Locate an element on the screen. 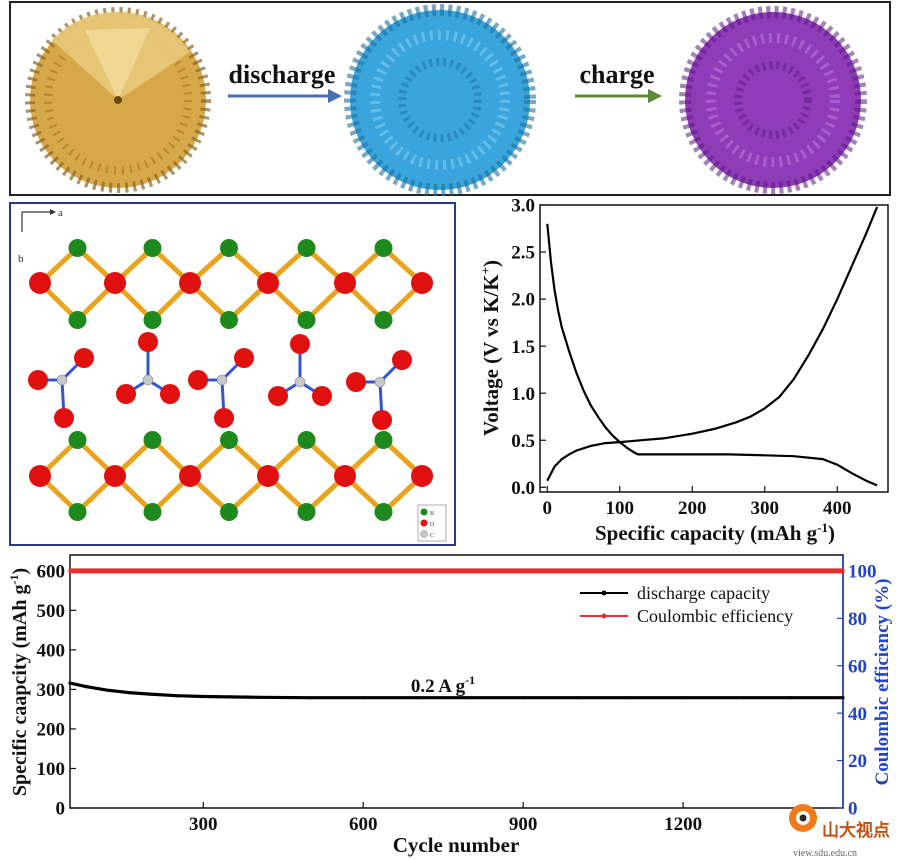  y-tick-label: 3.0 is located at coordinates (523, 206).